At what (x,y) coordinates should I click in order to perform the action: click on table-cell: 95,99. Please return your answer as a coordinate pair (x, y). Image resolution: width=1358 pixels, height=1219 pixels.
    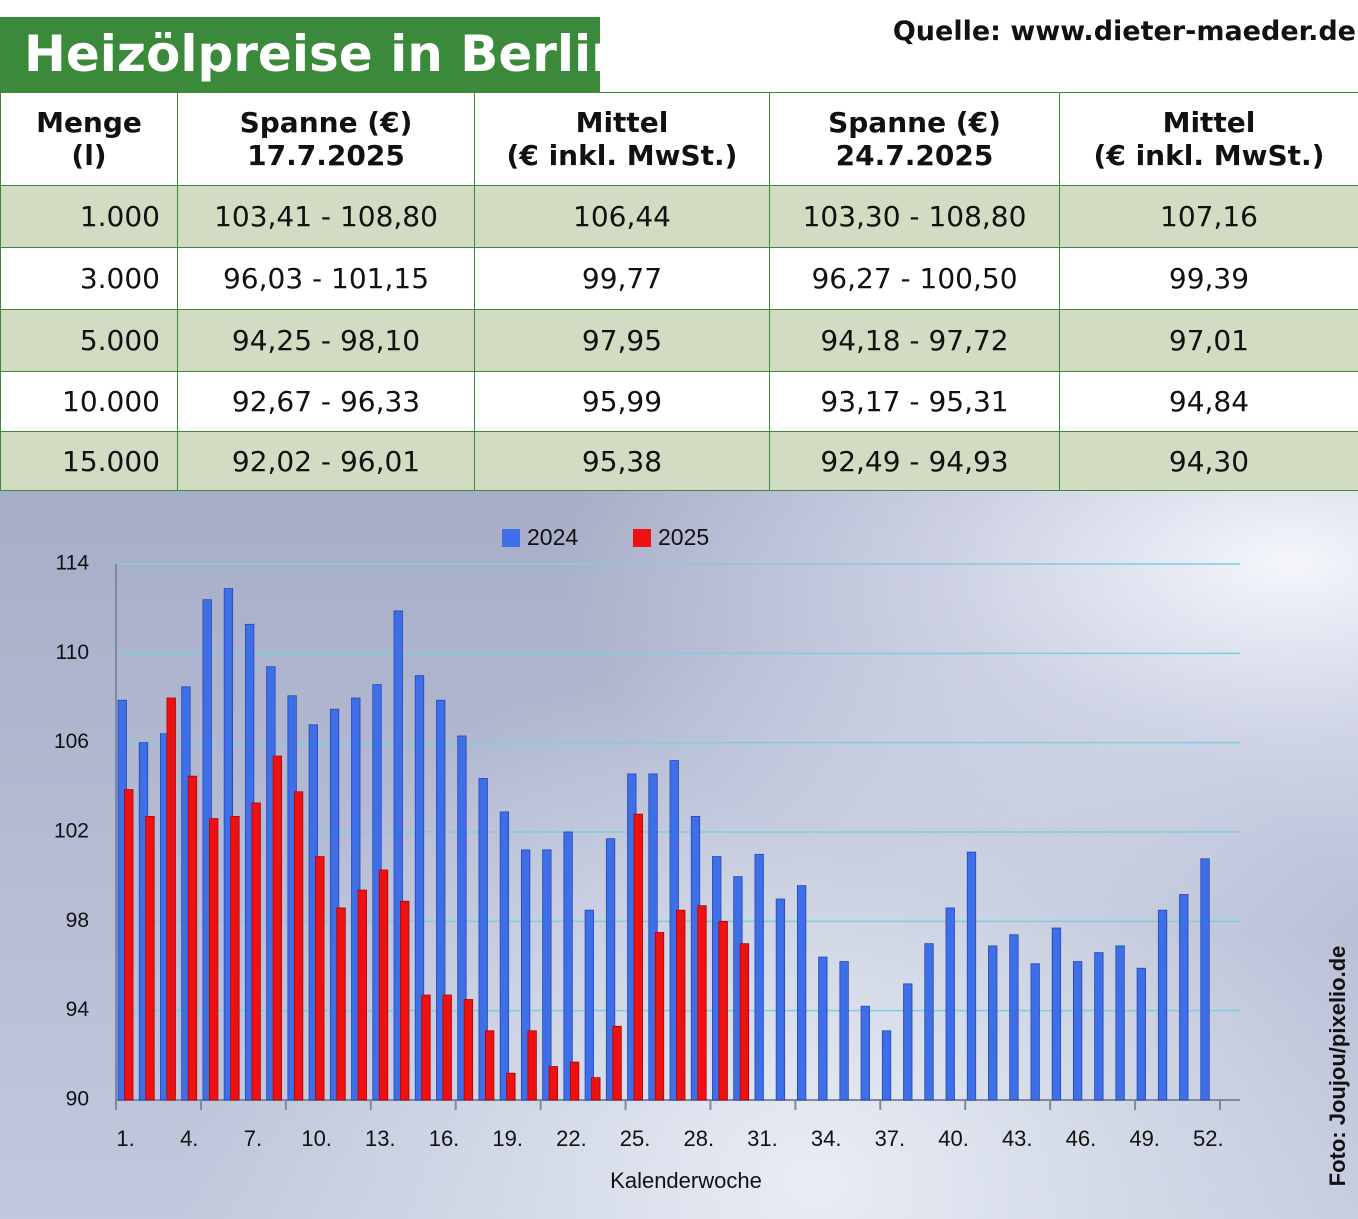
    Looking at the image, I should click on (622, 401).